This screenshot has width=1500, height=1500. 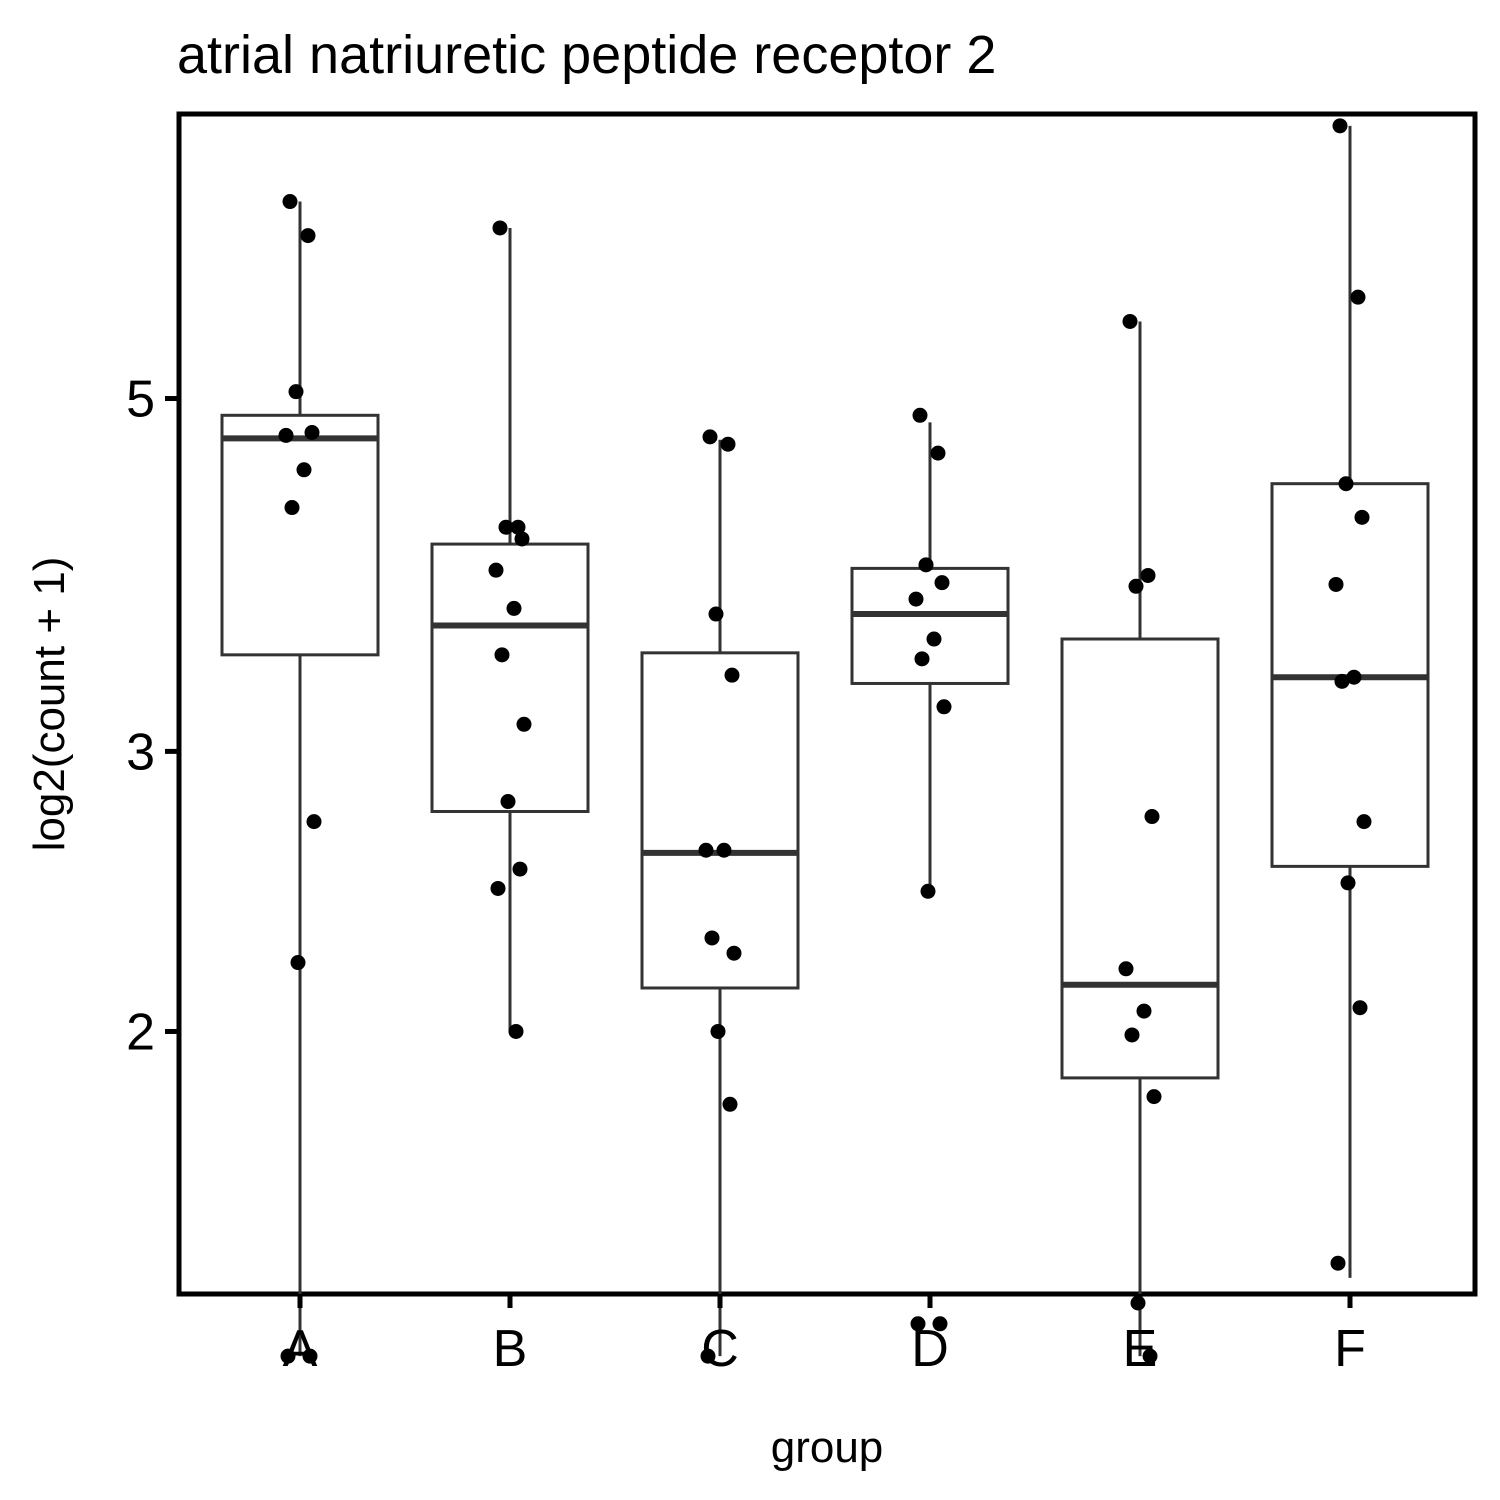 What do you see at coordinates (1140, 839) in the screenshot?
I see `box-E` at bounding box center [1140, 839].